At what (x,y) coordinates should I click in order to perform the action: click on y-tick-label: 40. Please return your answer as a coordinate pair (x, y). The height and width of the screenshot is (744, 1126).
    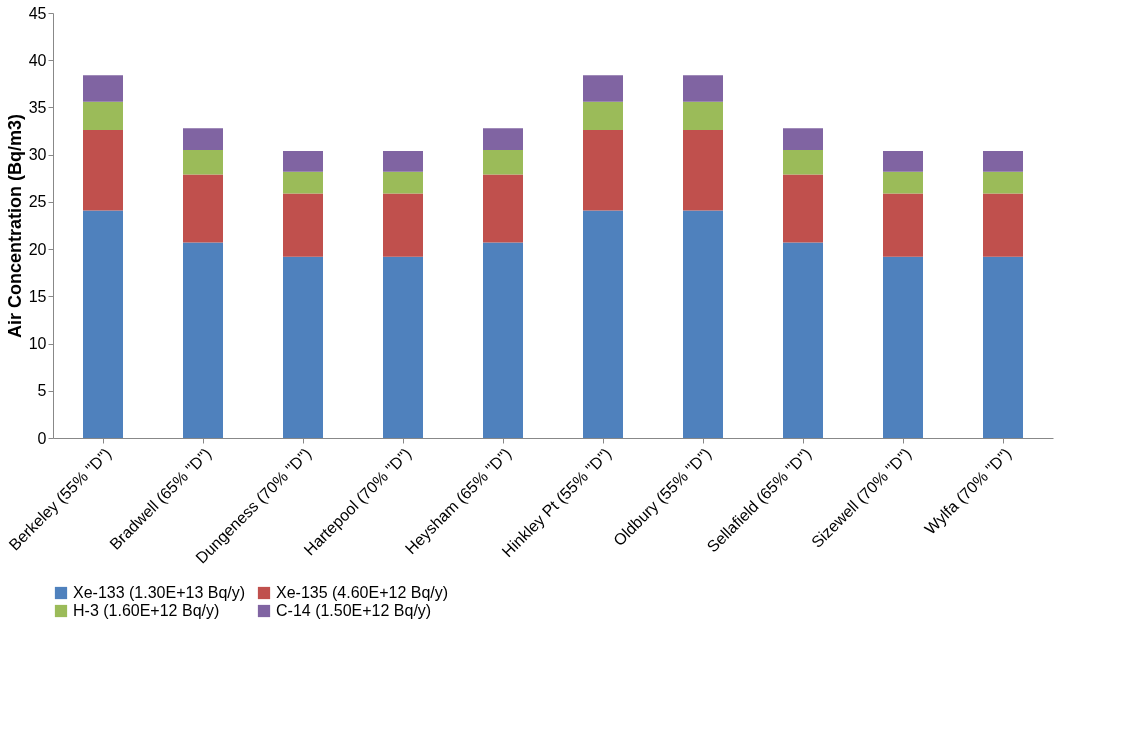
    Looking at the image, I should click on (37, 60).